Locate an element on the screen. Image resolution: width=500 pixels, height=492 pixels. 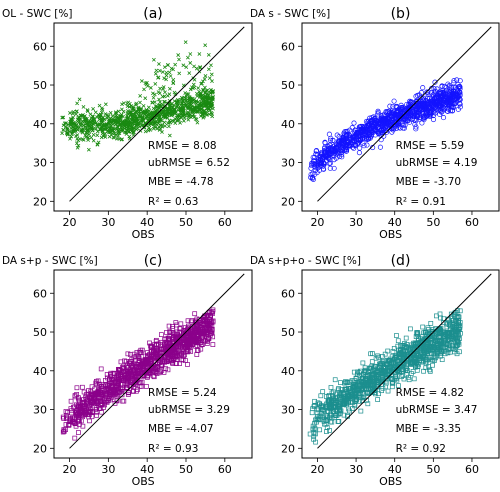
x-axis-label: OBS is located at coordinates (390, 234).